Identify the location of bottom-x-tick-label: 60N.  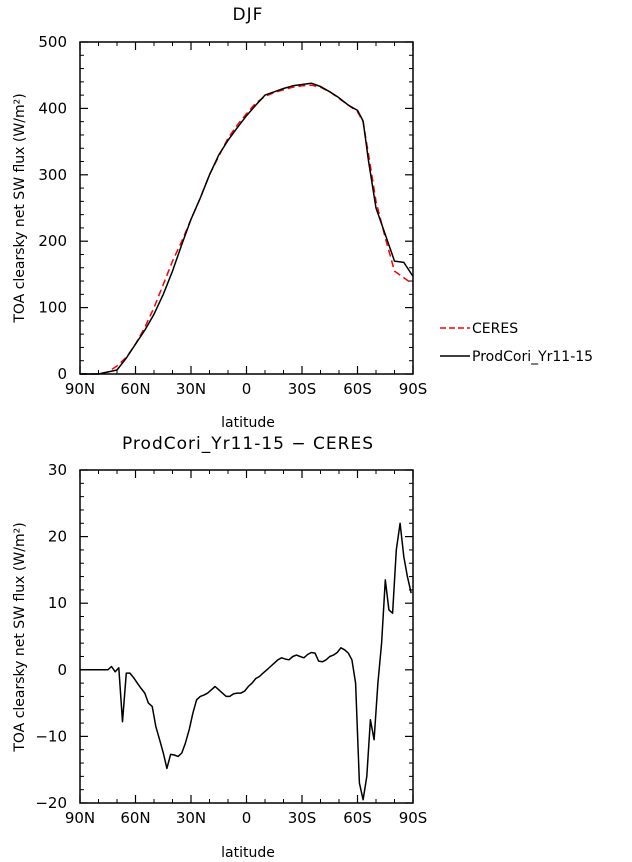
(135, 818).